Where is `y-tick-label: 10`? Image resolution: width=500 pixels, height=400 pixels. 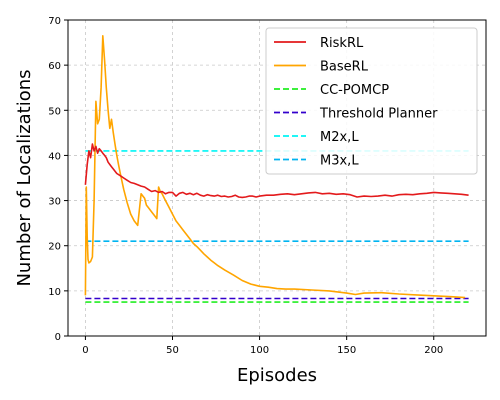
y-tick-label: 10 is located at coordinates (54, 292).